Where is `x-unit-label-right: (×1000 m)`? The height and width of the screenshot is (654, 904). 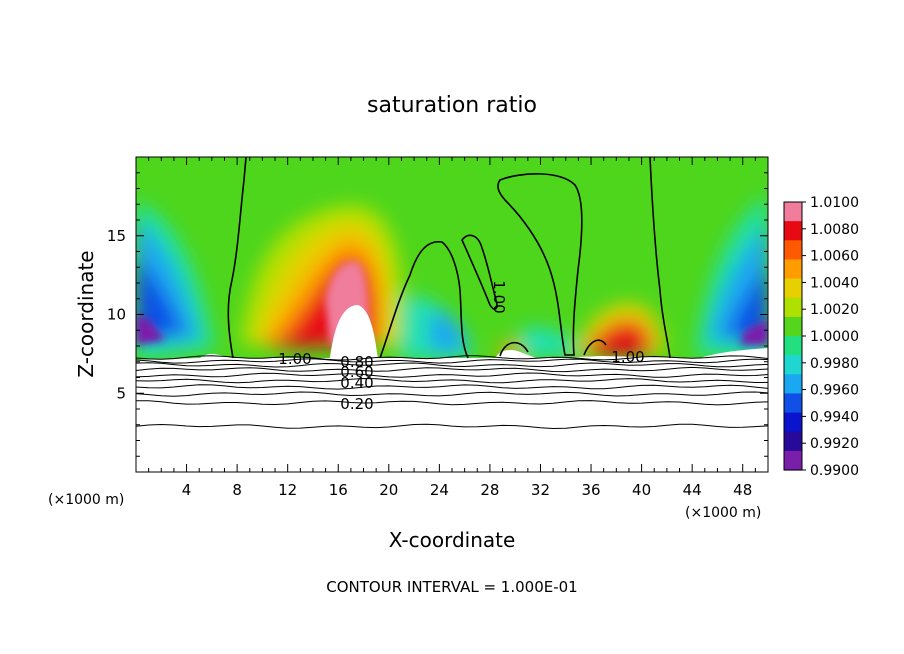 x-unit-label-right: (×1000 m) is located at coordinates (723, 513).